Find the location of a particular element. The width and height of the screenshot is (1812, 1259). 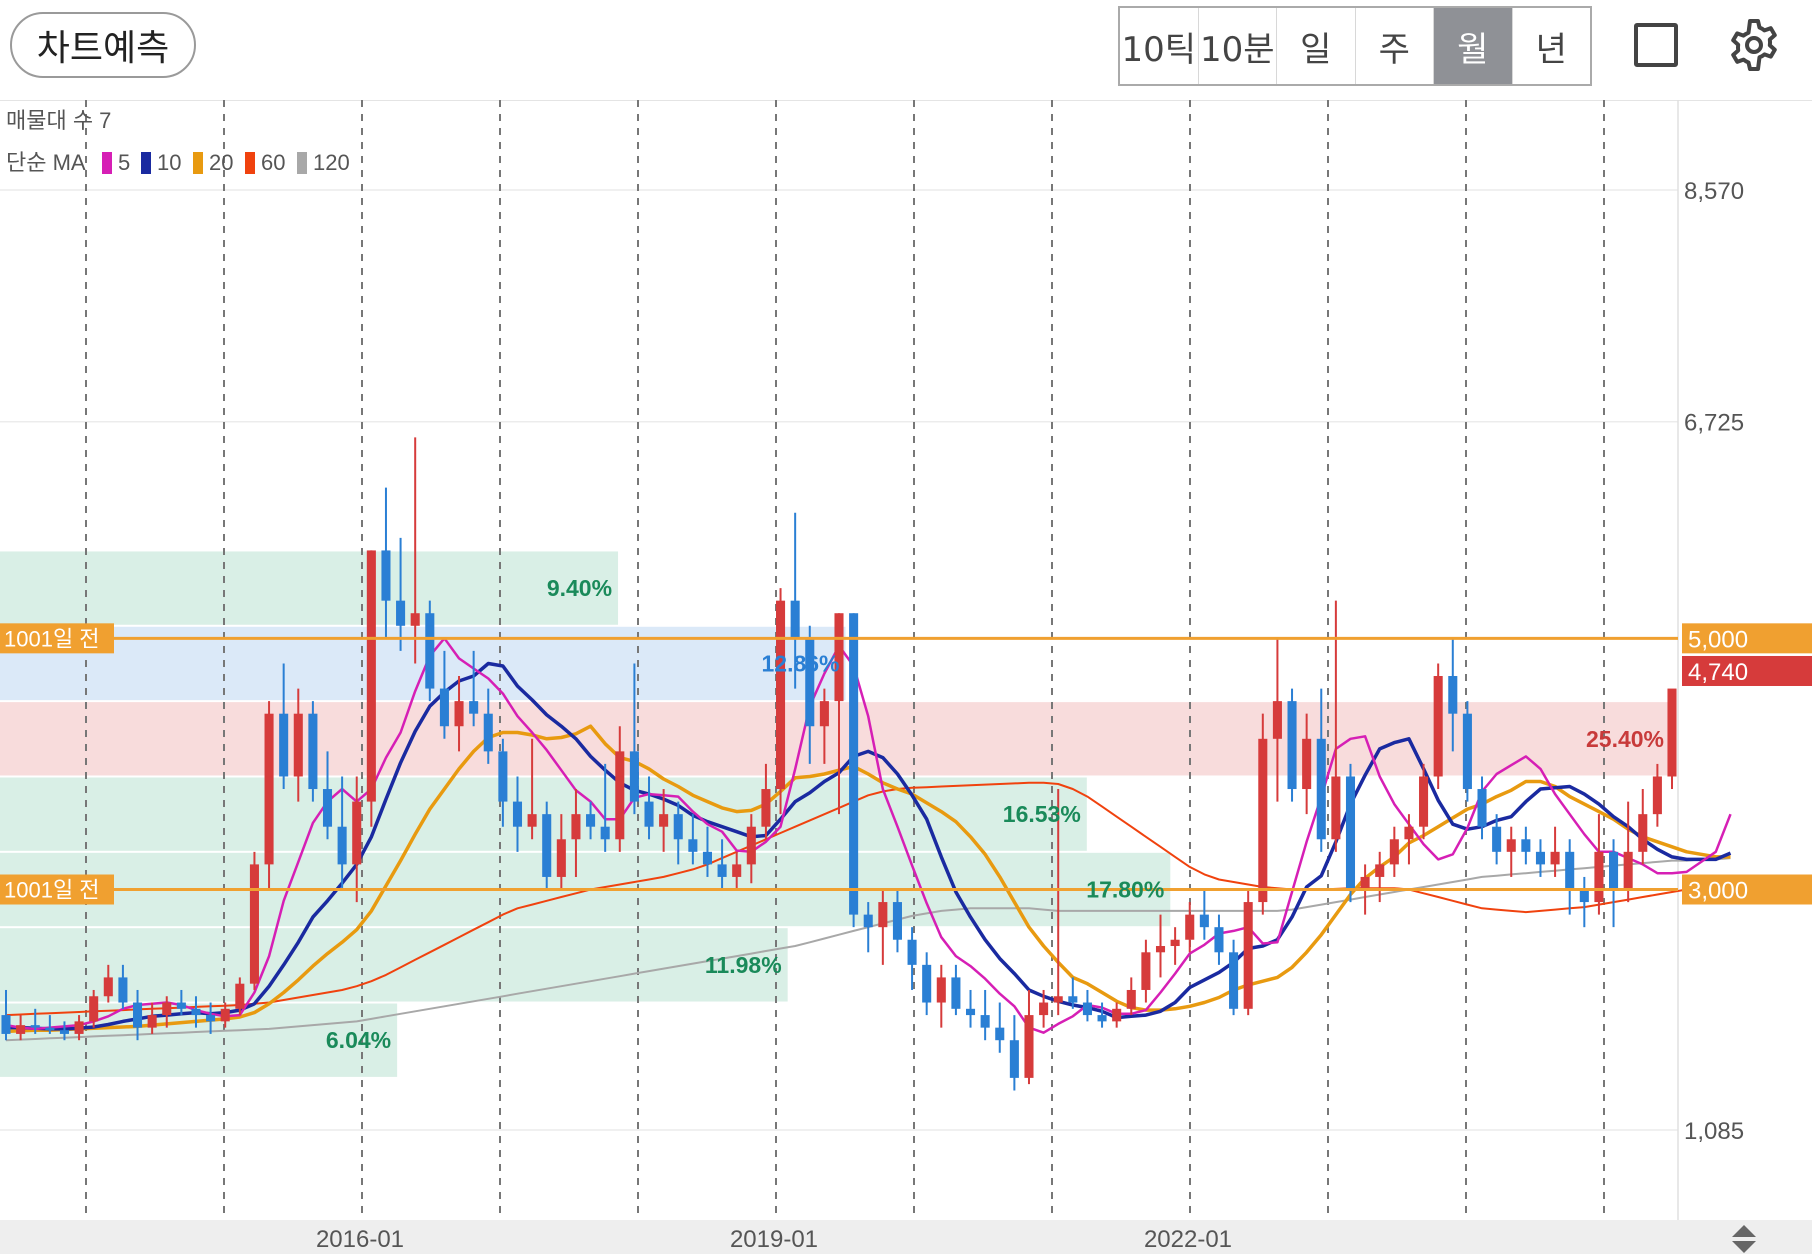

ma-legend-period: 20 is located at coordinates (221, 162).